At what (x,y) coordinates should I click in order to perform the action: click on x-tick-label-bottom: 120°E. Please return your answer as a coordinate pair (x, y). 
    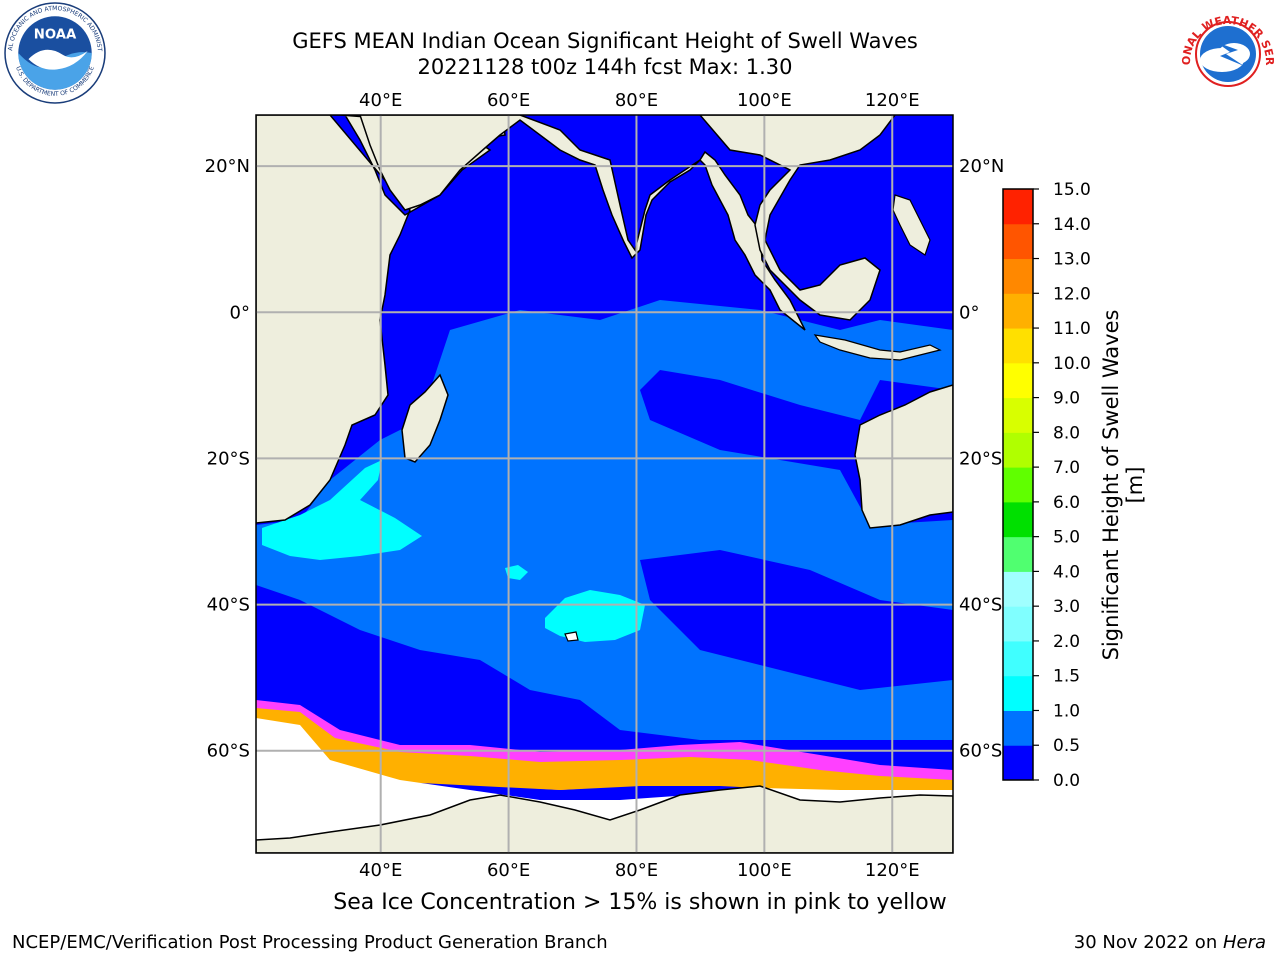
    Looking at the image, I should click on (892, 870).